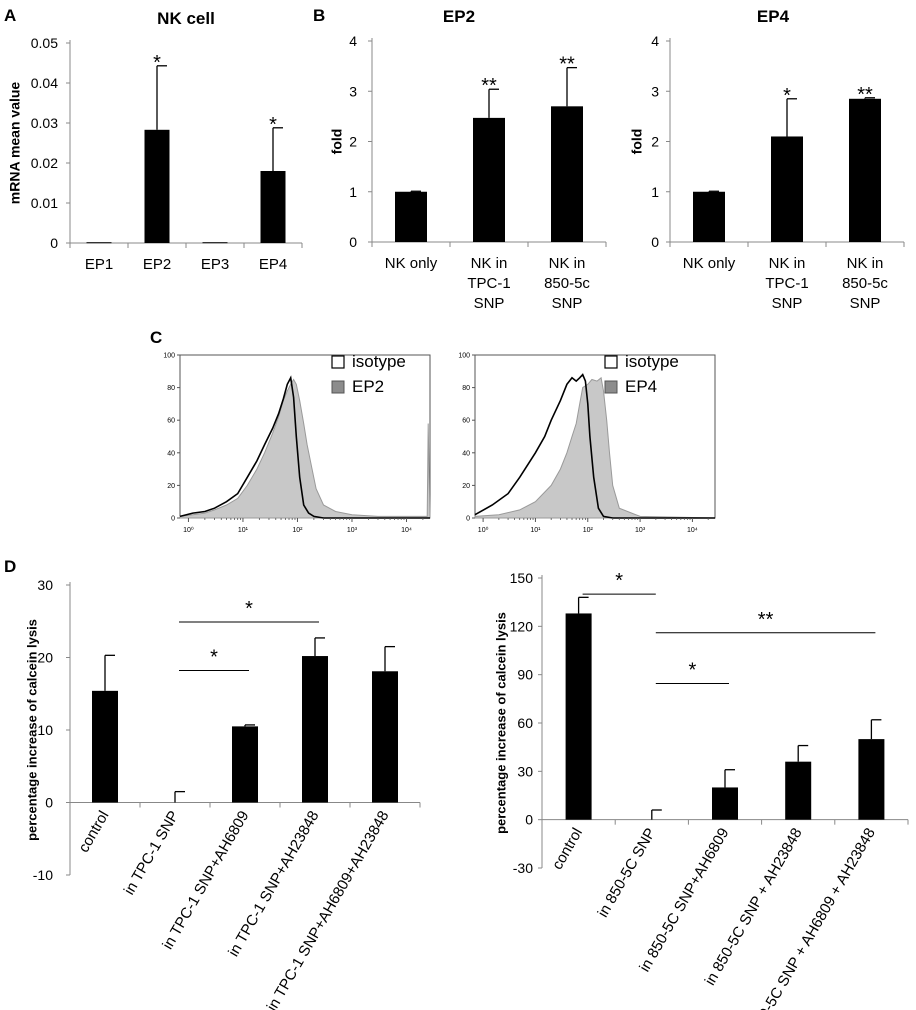 The image size is (916, 1010). Describe the element at coordinates (45, 730) in the screenshot. I see `y-tick-label: 10` at that location.